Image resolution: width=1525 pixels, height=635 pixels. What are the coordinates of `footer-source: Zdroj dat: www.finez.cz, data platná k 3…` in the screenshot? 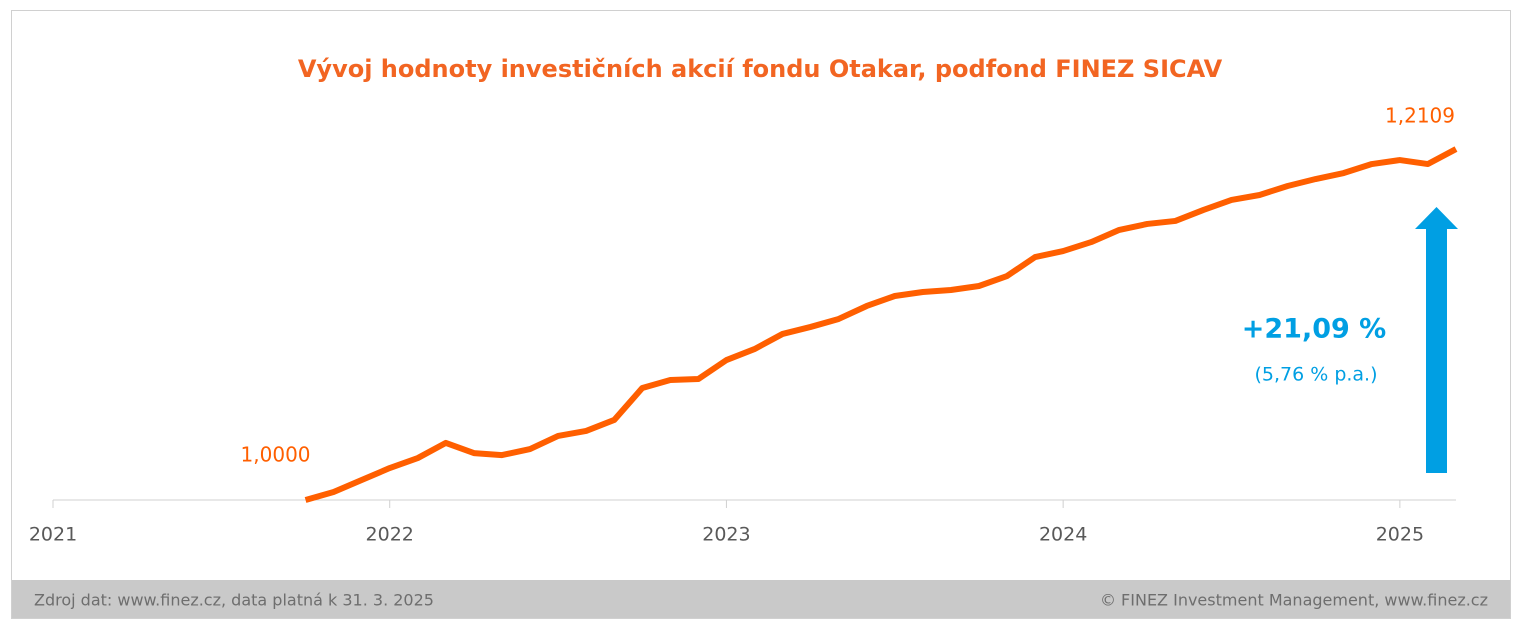 It's located at (234, 600).